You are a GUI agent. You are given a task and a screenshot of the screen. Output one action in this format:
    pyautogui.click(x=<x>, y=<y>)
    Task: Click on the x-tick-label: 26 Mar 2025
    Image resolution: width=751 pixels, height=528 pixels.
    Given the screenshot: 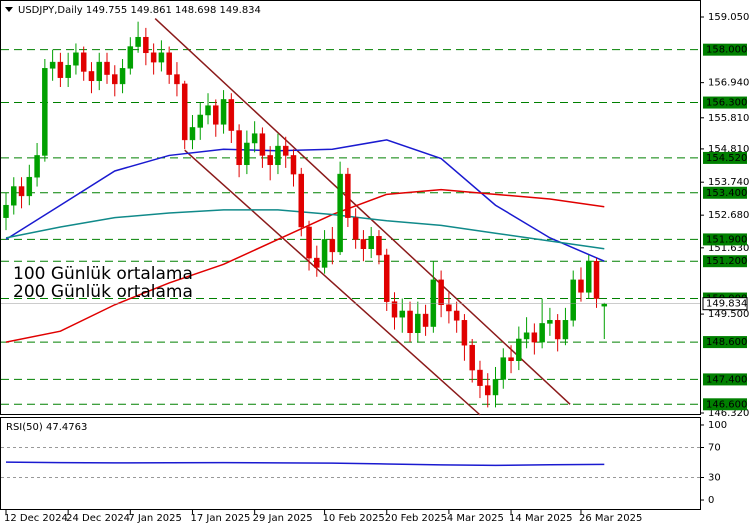 What is the action you would take?
    pyautogui.click(x=610, y=518)
    